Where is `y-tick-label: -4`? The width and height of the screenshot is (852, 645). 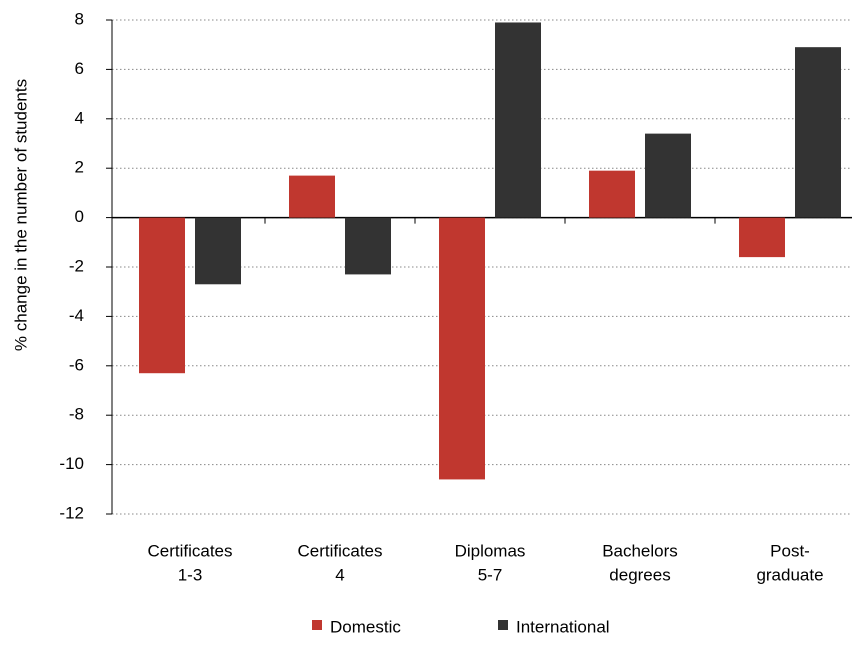 y-tick-label: -4 is located at coordinates (76, 315).